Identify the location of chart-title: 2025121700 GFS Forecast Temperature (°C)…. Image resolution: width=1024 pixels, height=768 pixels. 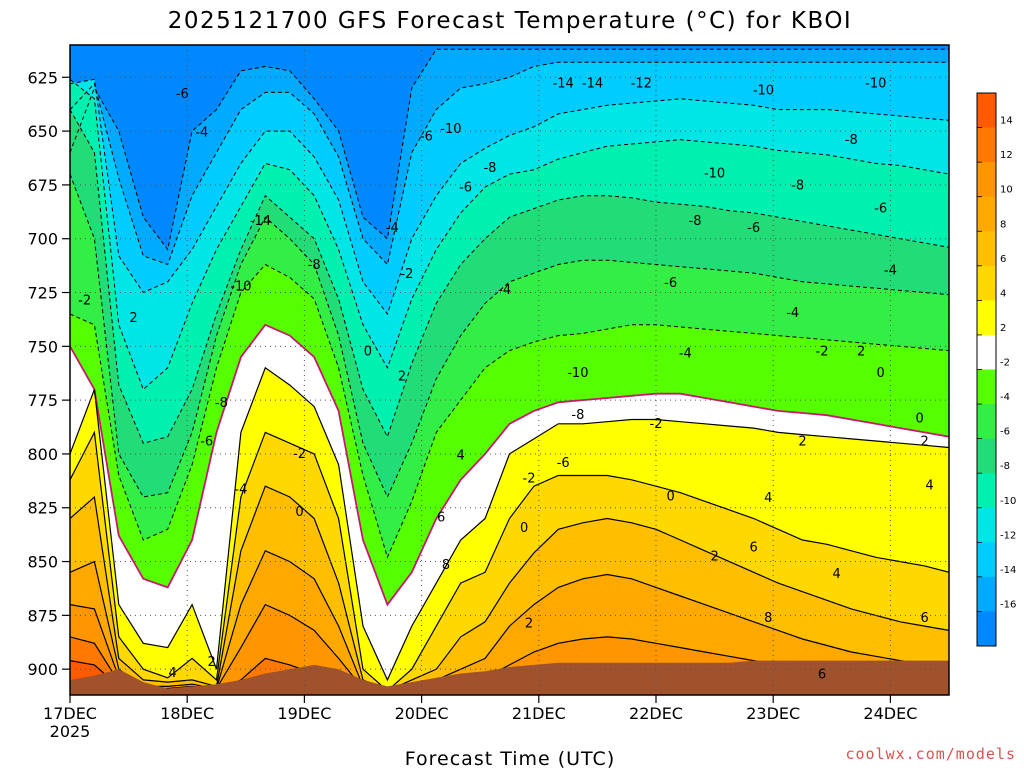
(510, 21).